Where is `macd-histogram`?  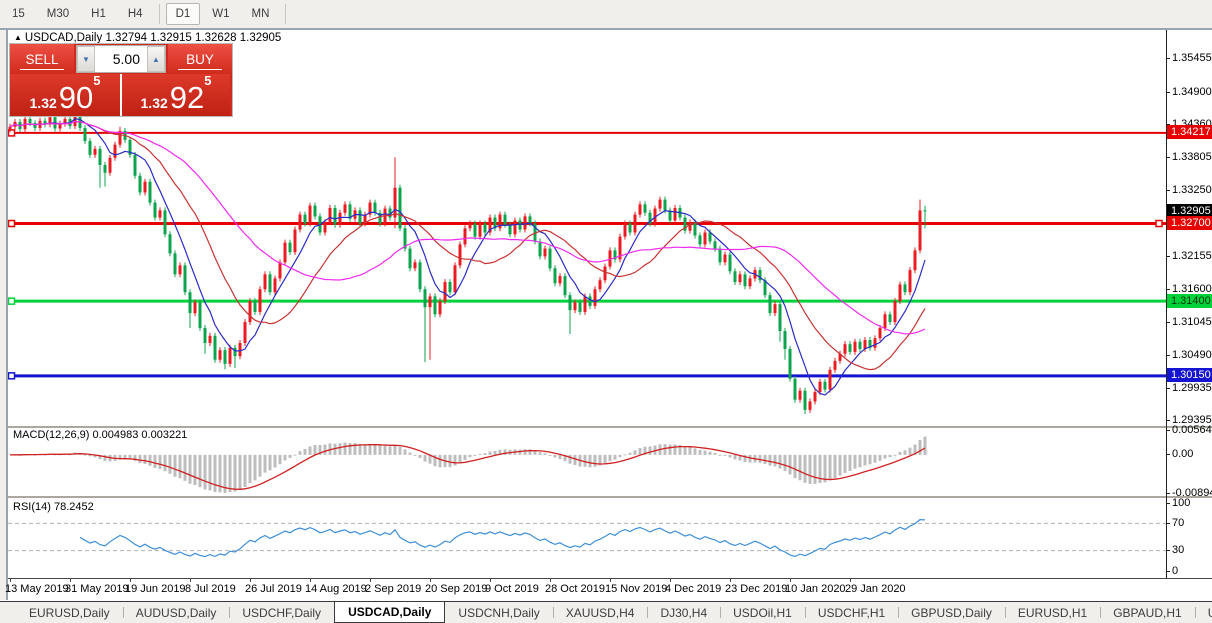 macd-histogram is located at coordinates (470, 465).